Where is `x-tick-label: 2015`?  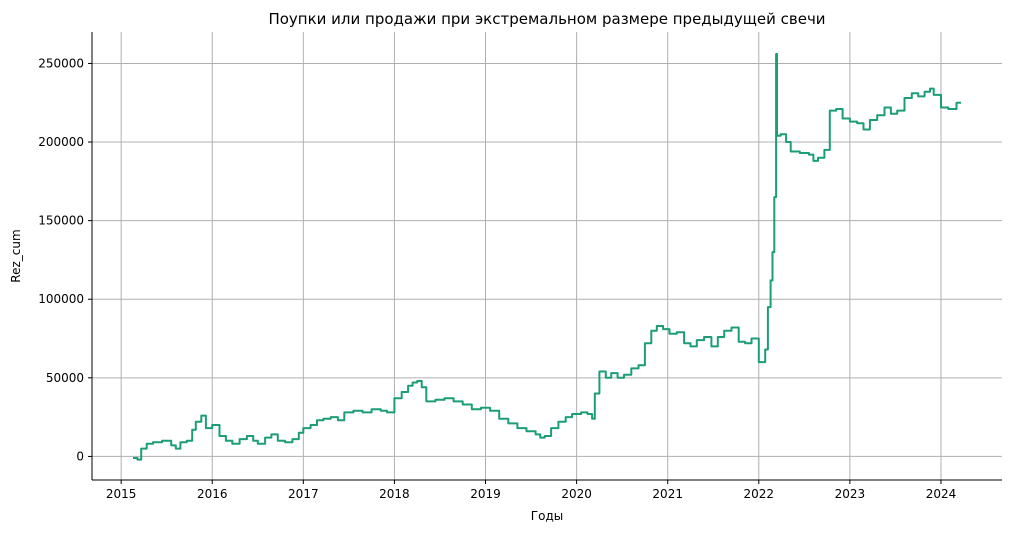
x-tick-label: 2015 is located at coordinates (121, 494).